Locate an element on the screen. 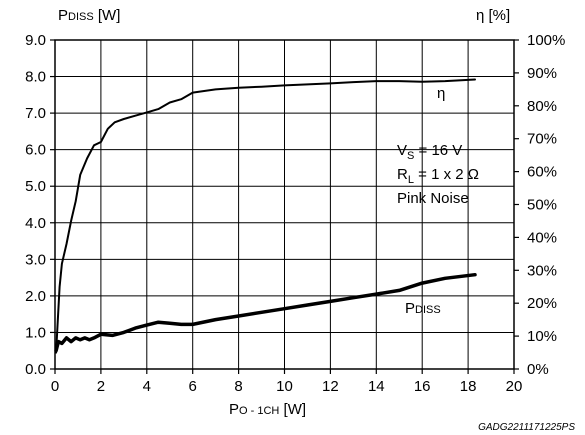 The height and width of the screenshot is (435, 585). x-tick-label: 18 is located at coordinates (468, 386).